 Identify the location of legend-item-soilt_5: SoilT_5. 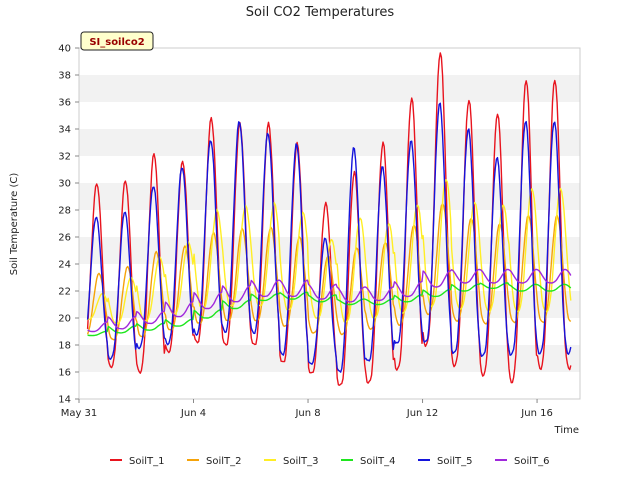
(445, 461).